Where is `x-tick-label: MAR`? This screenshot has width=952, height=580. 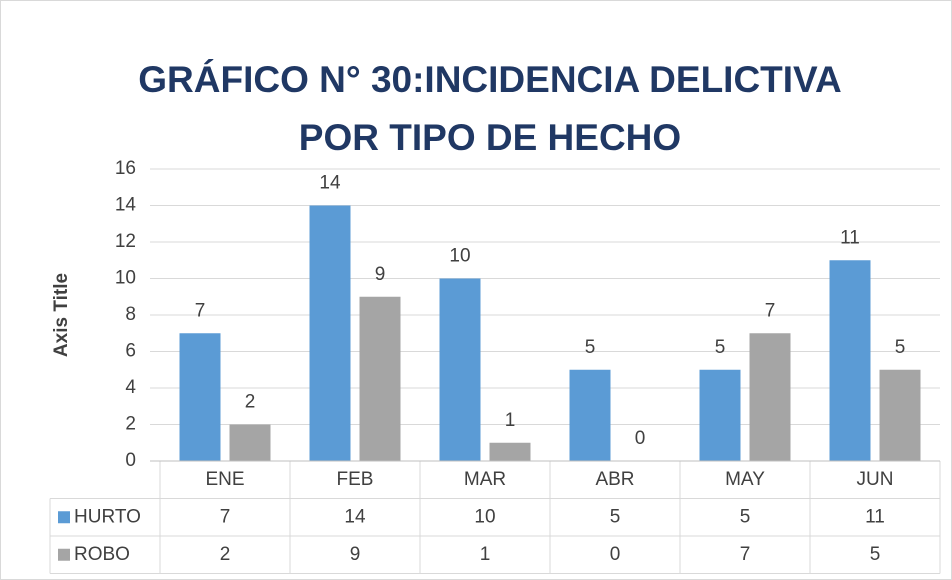 x-tick-label: MAR is located at coordinates (485, 479).